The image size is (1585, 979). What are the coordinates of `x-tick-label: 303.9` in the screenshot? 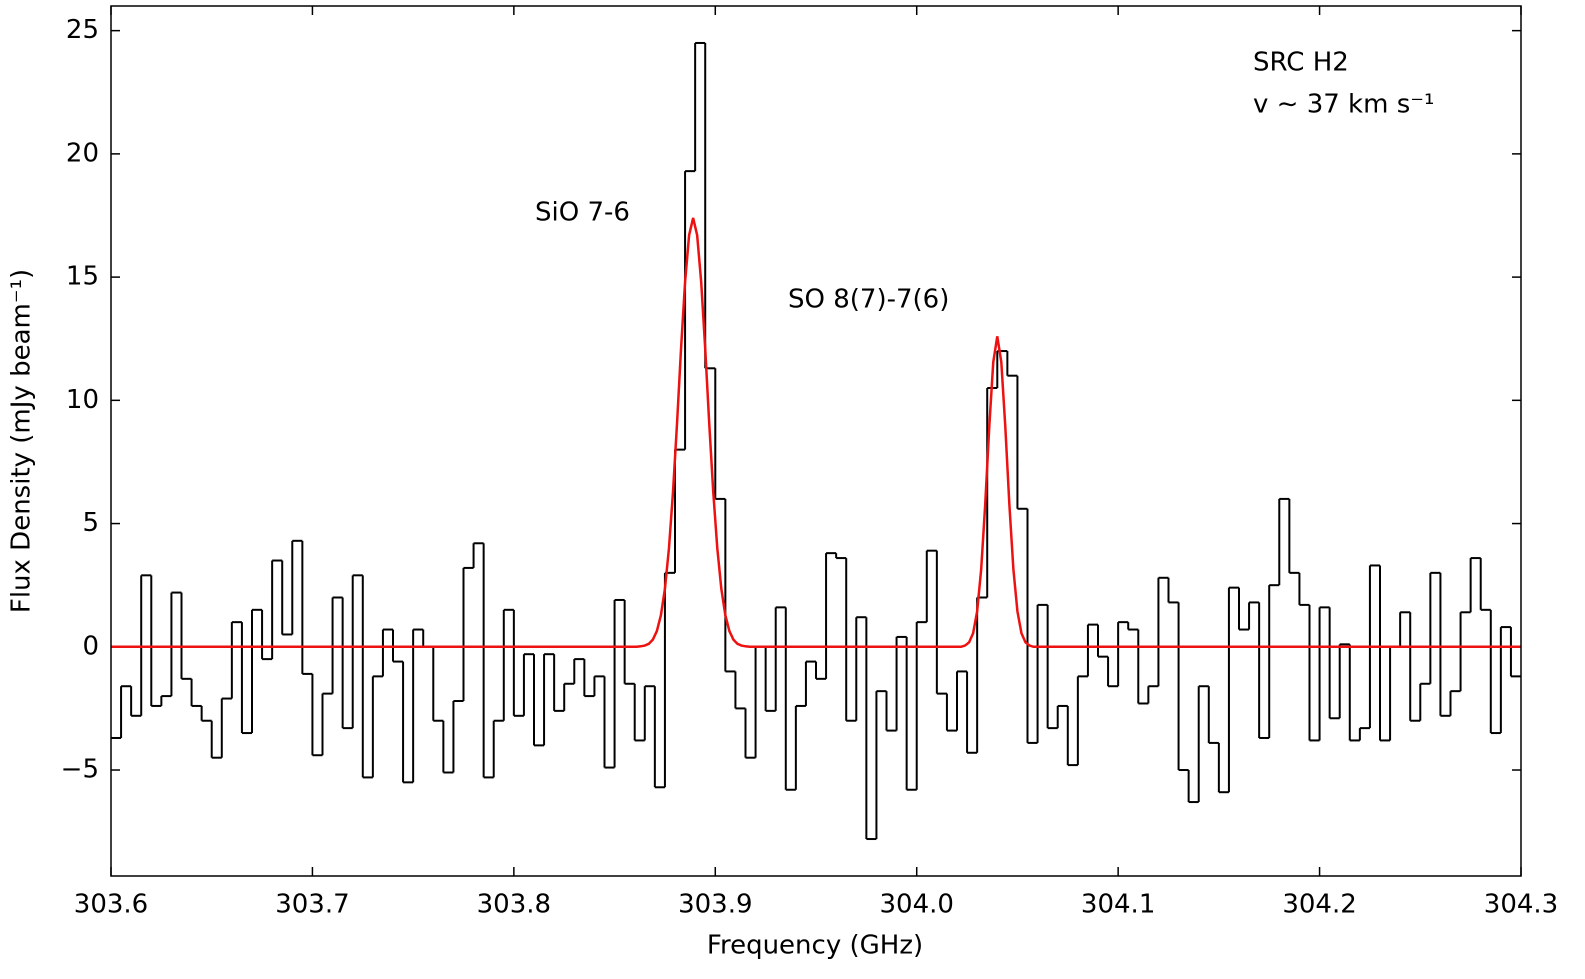 It's located at (715, 905).